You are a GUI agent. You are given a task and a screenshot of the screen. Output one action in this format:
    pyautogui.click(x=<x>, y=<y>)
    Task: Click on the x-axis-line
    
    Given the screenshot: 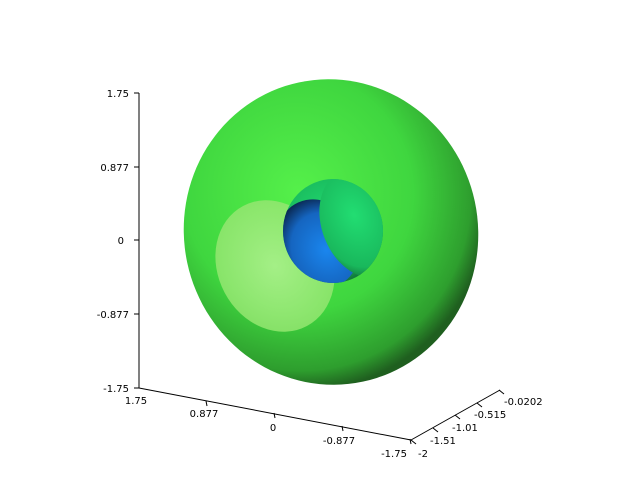 What is the action you would take?
    pyautogui.click(x=275, y=414)
    